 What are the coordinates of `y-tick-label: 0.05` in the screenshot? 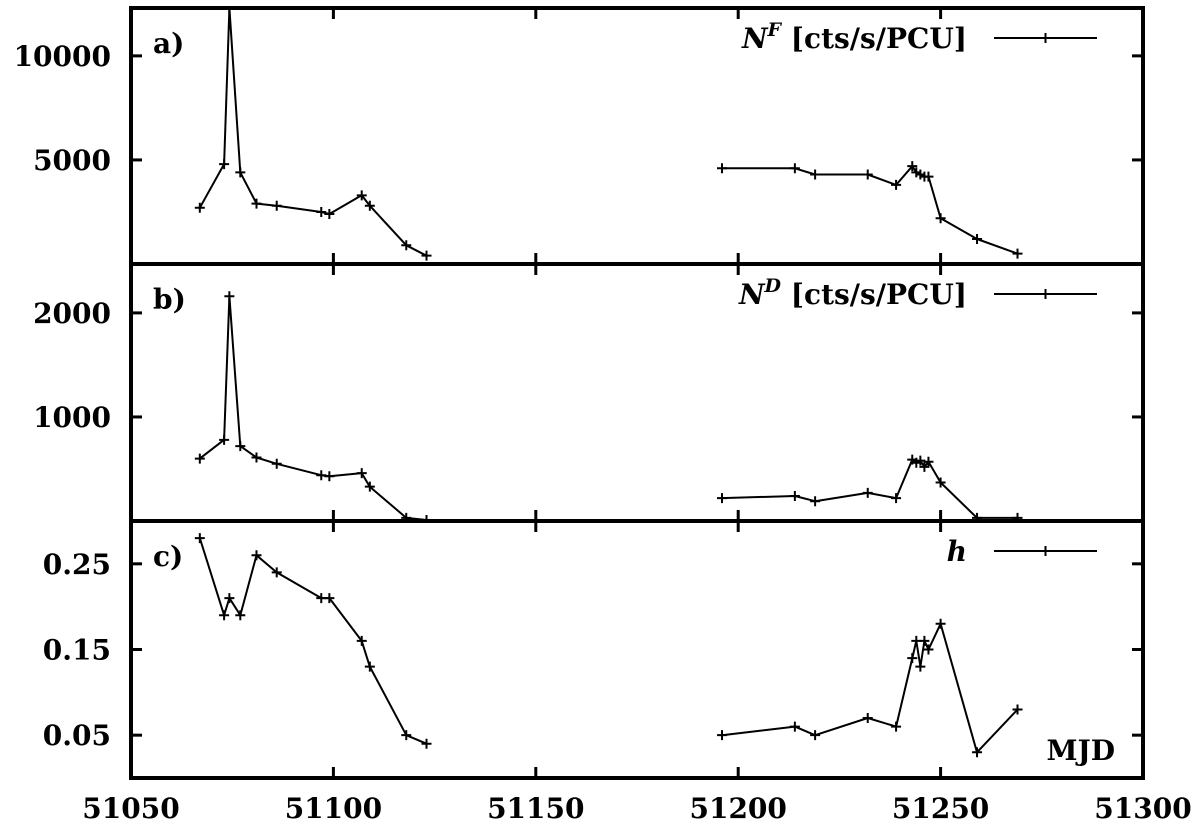 It's located at (77, 735).